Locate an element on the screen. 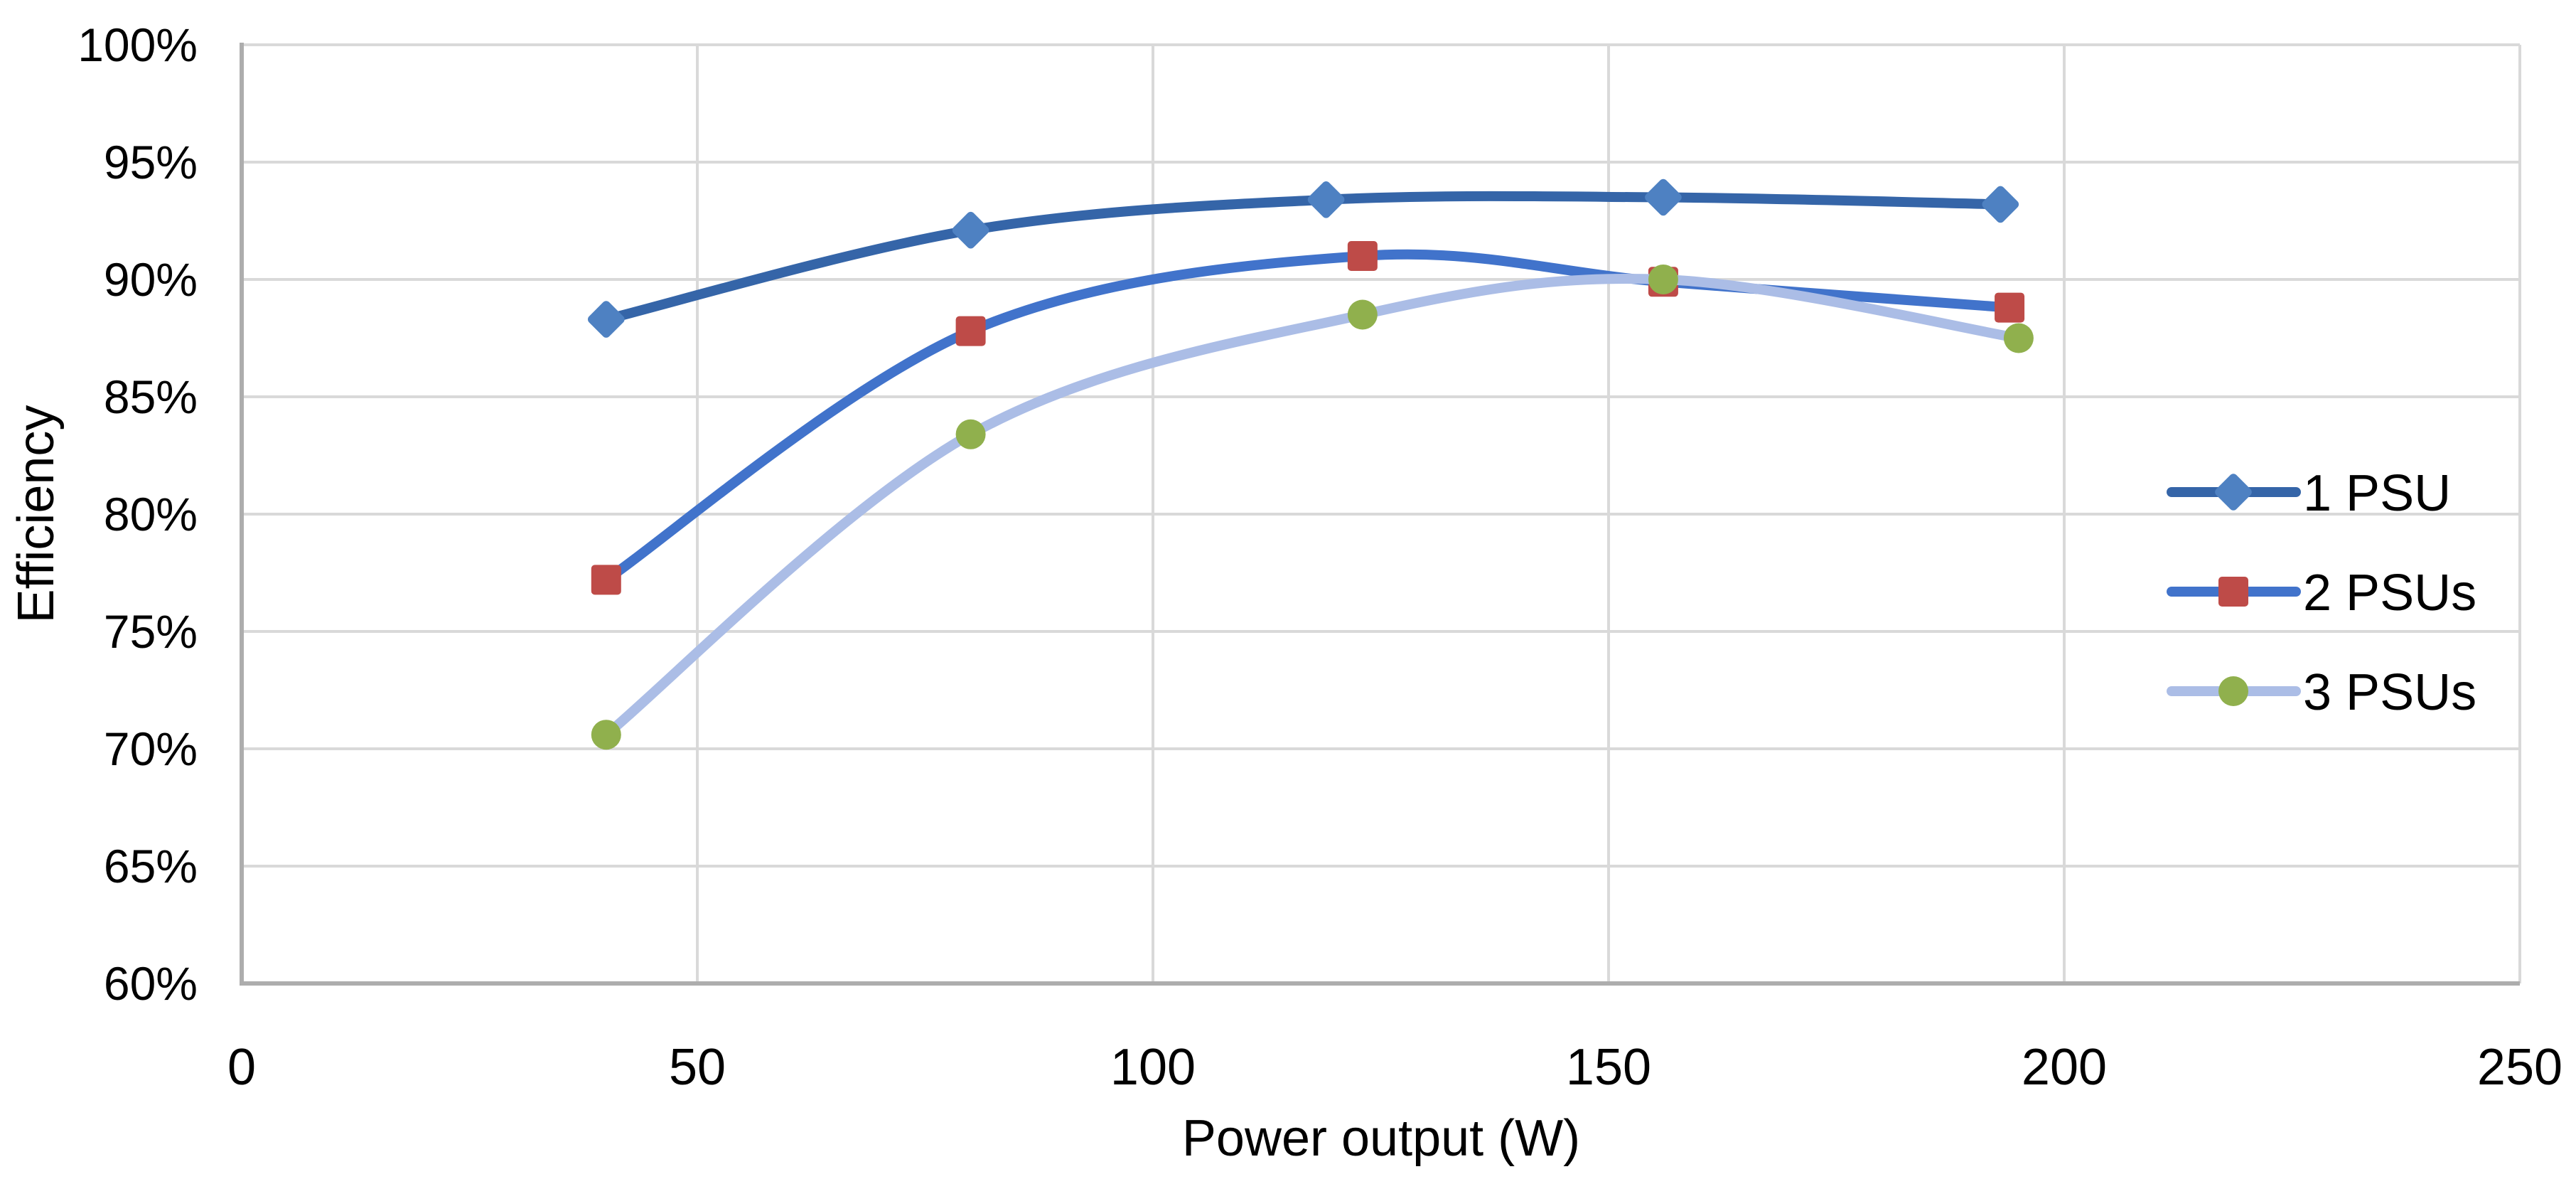  series-1-psu is located at coordinates (1303, 258).